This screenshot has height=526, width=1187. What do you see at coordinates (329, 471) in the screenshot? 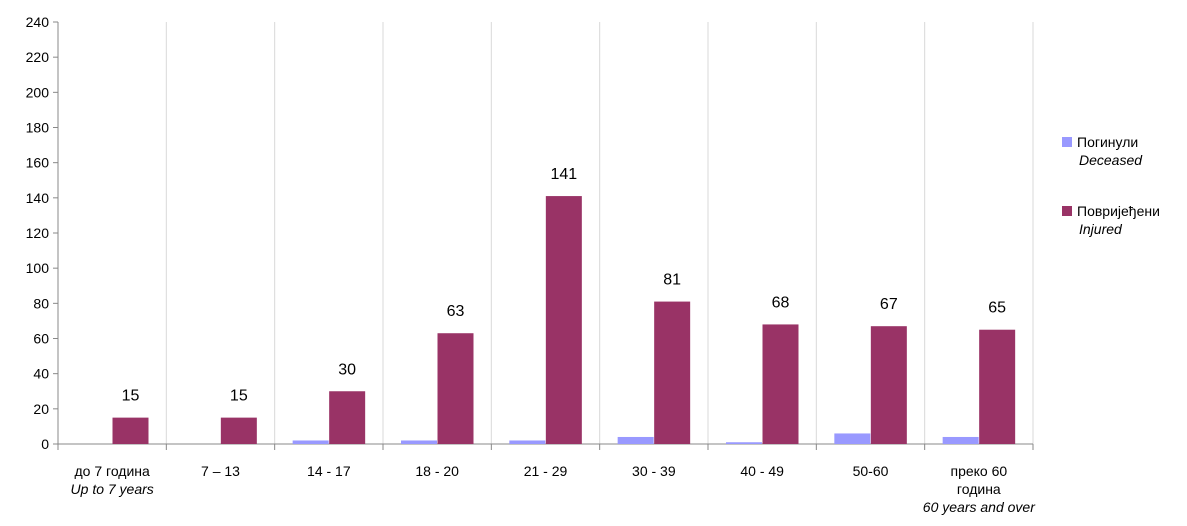
I see `x-tick-label-2: 14 - 17` at bounding box center [329, 471].